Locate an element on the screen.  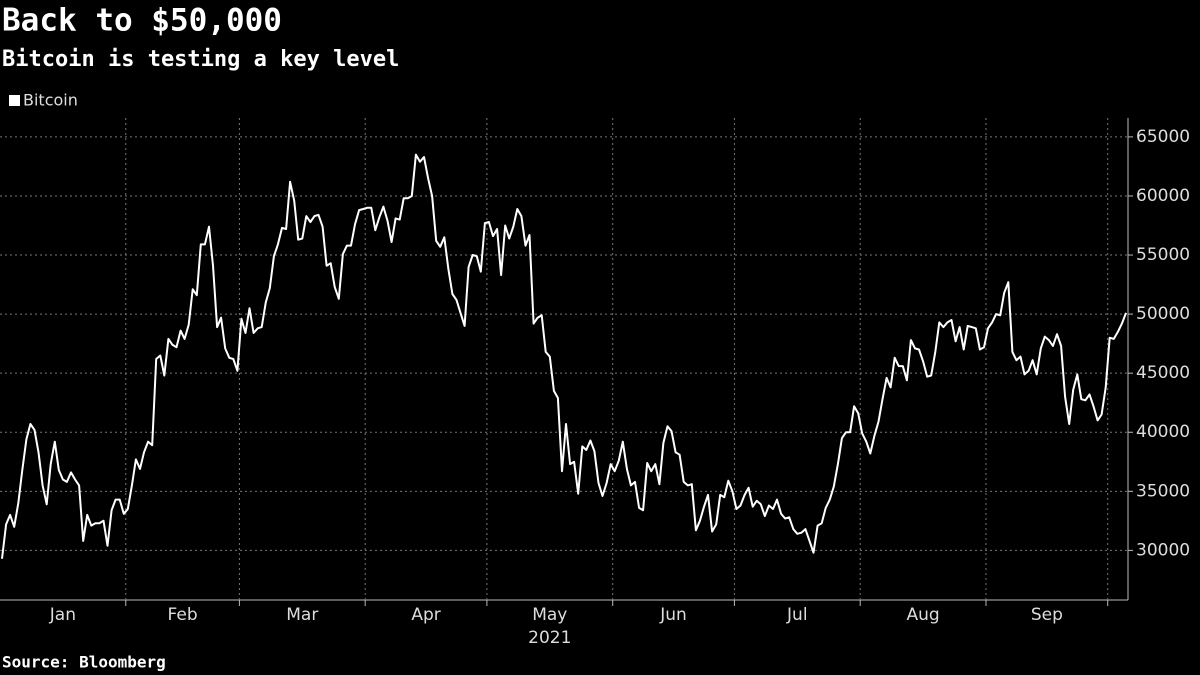
y-tick-label: 35000 is located at coordinates (1163, 491).